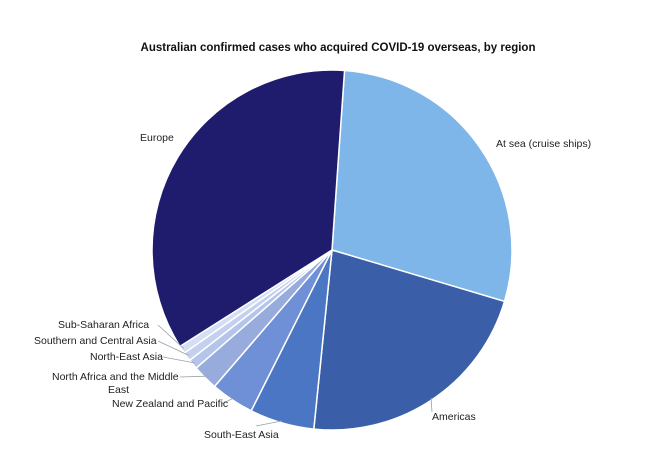  Describe the element at coordinates (295, 375) in the screenshot. I see `leader-lines` at that location.